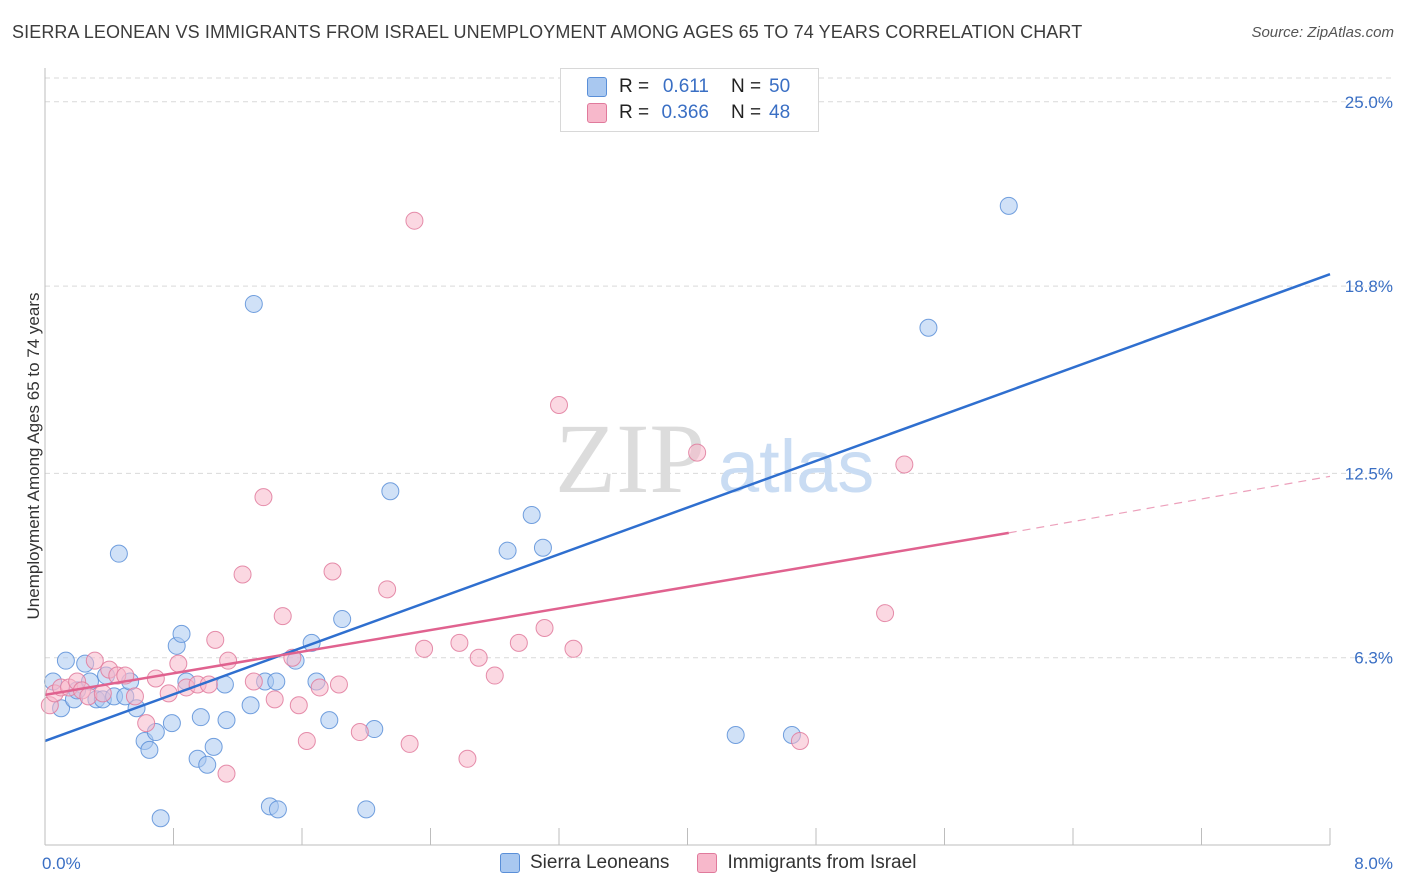 The image size is (1406, 892). What do you see at coordinates (630, 458) in the screenshot?
I see `watermark-zip: ZIP` at bounding box center [630, 458].